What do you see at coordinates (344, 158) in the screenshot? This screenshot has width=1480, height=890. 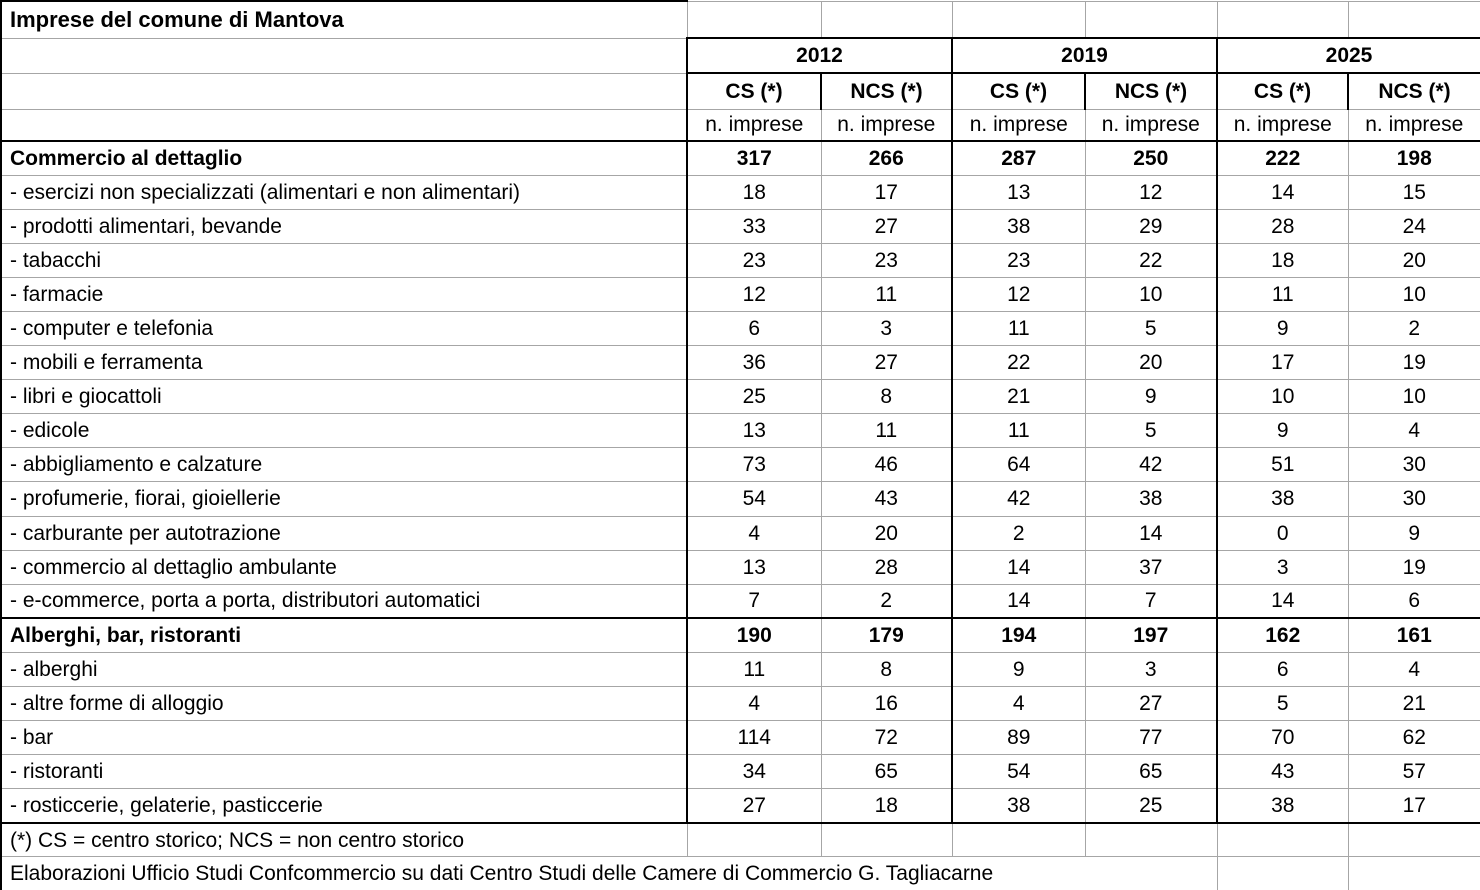 I see `row-label: Commercio al dettaglio` at bounding box center [344, 158].